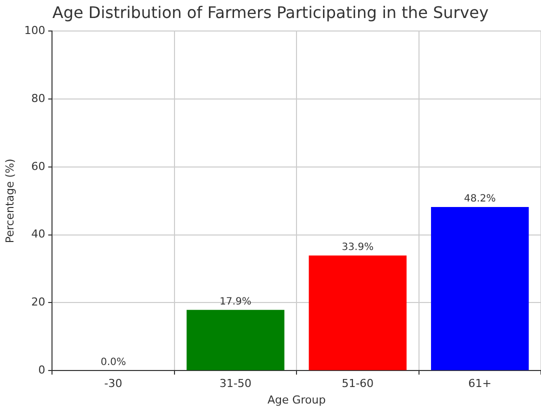 This screenshot has width=541, height=407. What do you see at coordinates (236, 302) in the screenshot?
I see `data-label: 17.9%` at bounding box center [236, 302].